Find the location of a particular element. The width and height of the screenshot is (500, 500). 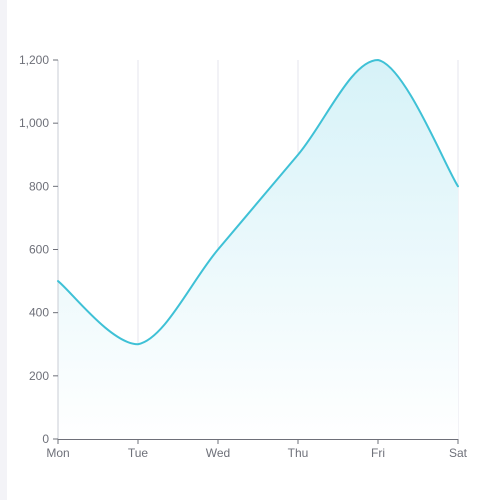

y-tick-label-1000: 1,000 is located at coordinates (34, 123).